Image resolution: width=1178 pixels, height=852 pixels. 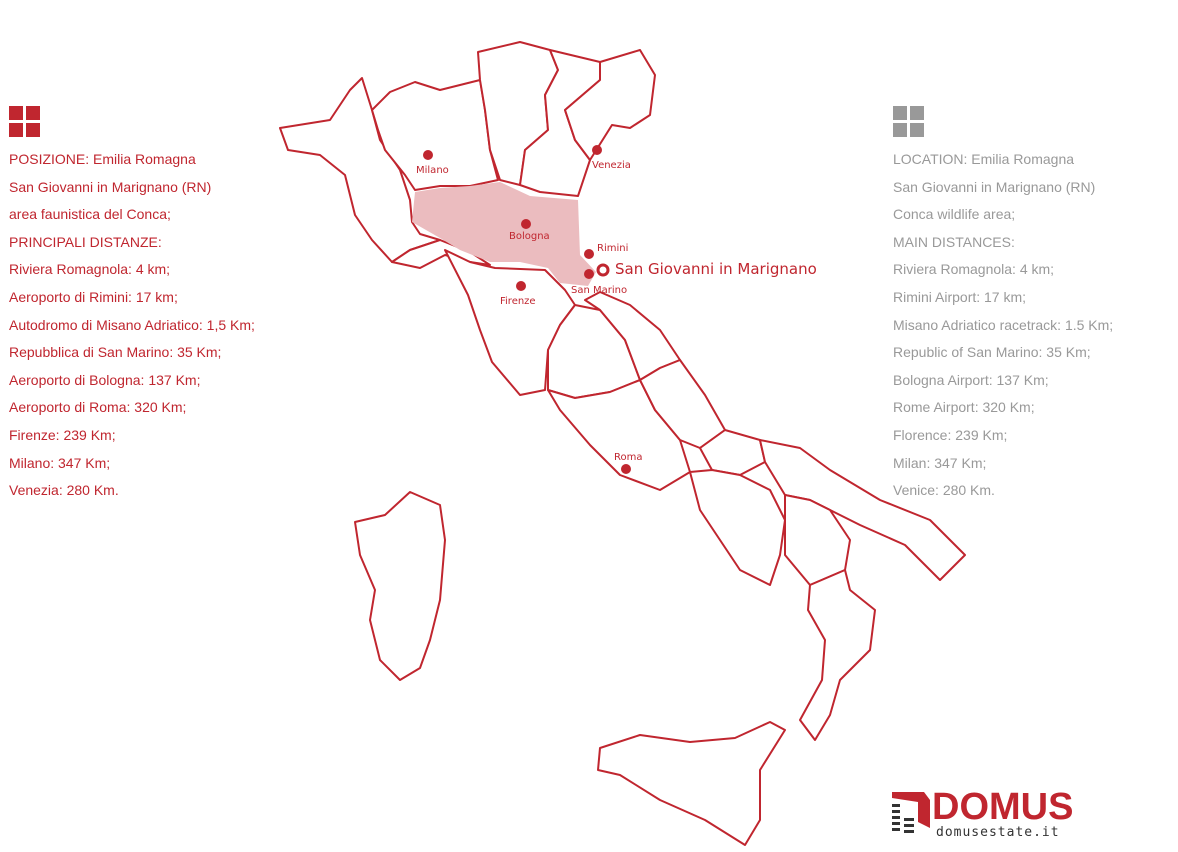 What do you see at coordinates (603, 270) in the screenshot?
I see `target-location-marker-icon` at bounding box center [603, 270].